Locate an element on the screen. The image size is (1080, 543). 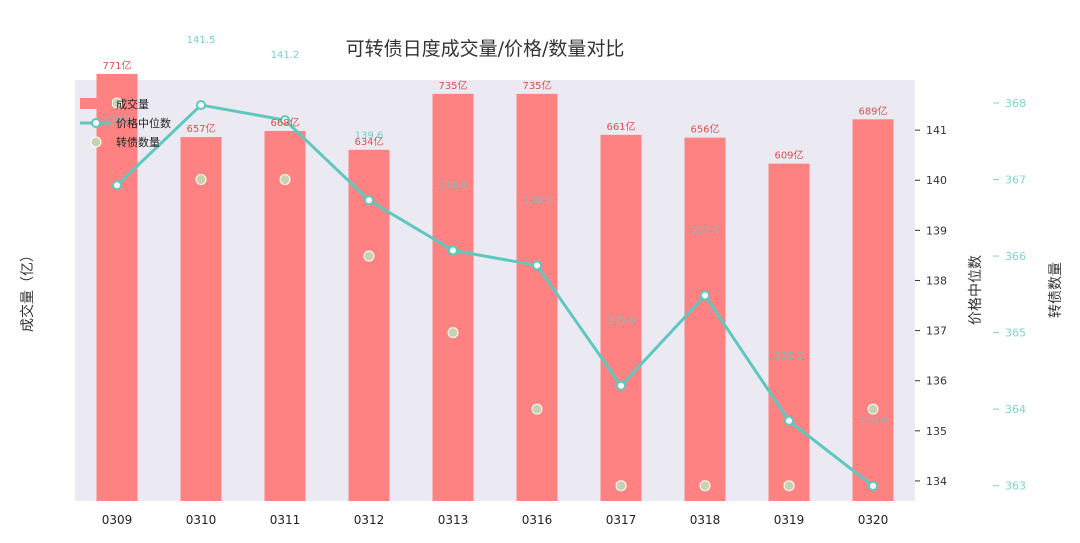
bar-label-0320: 689亿 is located at coordinates (872, 110).